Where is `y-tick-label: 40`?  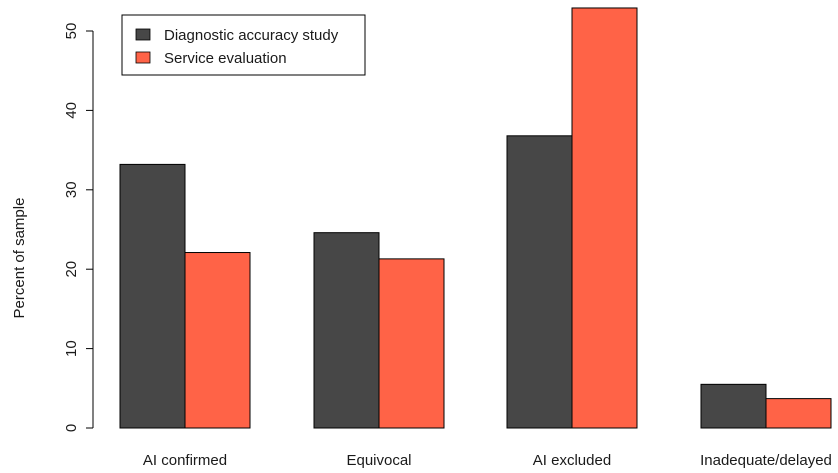 y-tick-label: 40 is located at coordinates (71, 110).